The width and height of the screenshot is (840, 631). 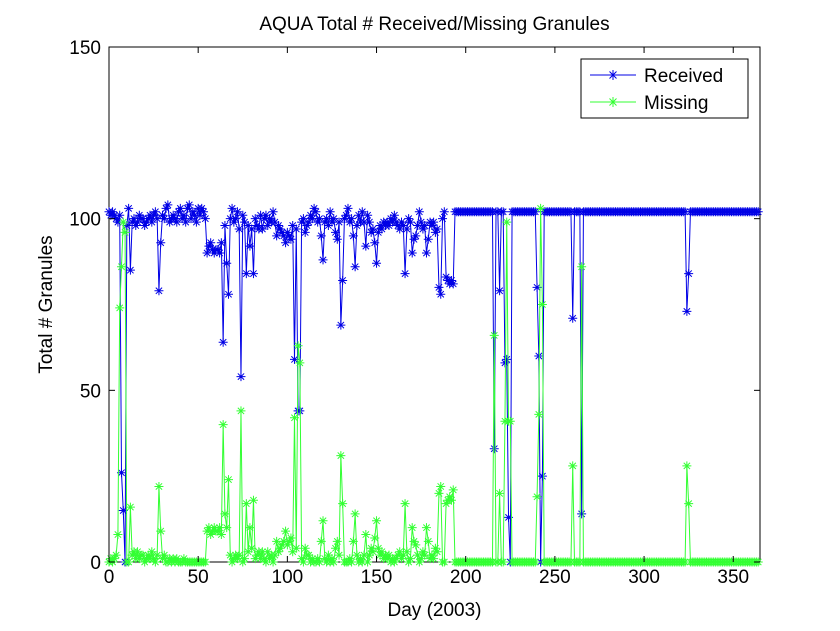 I want to click on legend-marker-received, so click(x=613, y=75).